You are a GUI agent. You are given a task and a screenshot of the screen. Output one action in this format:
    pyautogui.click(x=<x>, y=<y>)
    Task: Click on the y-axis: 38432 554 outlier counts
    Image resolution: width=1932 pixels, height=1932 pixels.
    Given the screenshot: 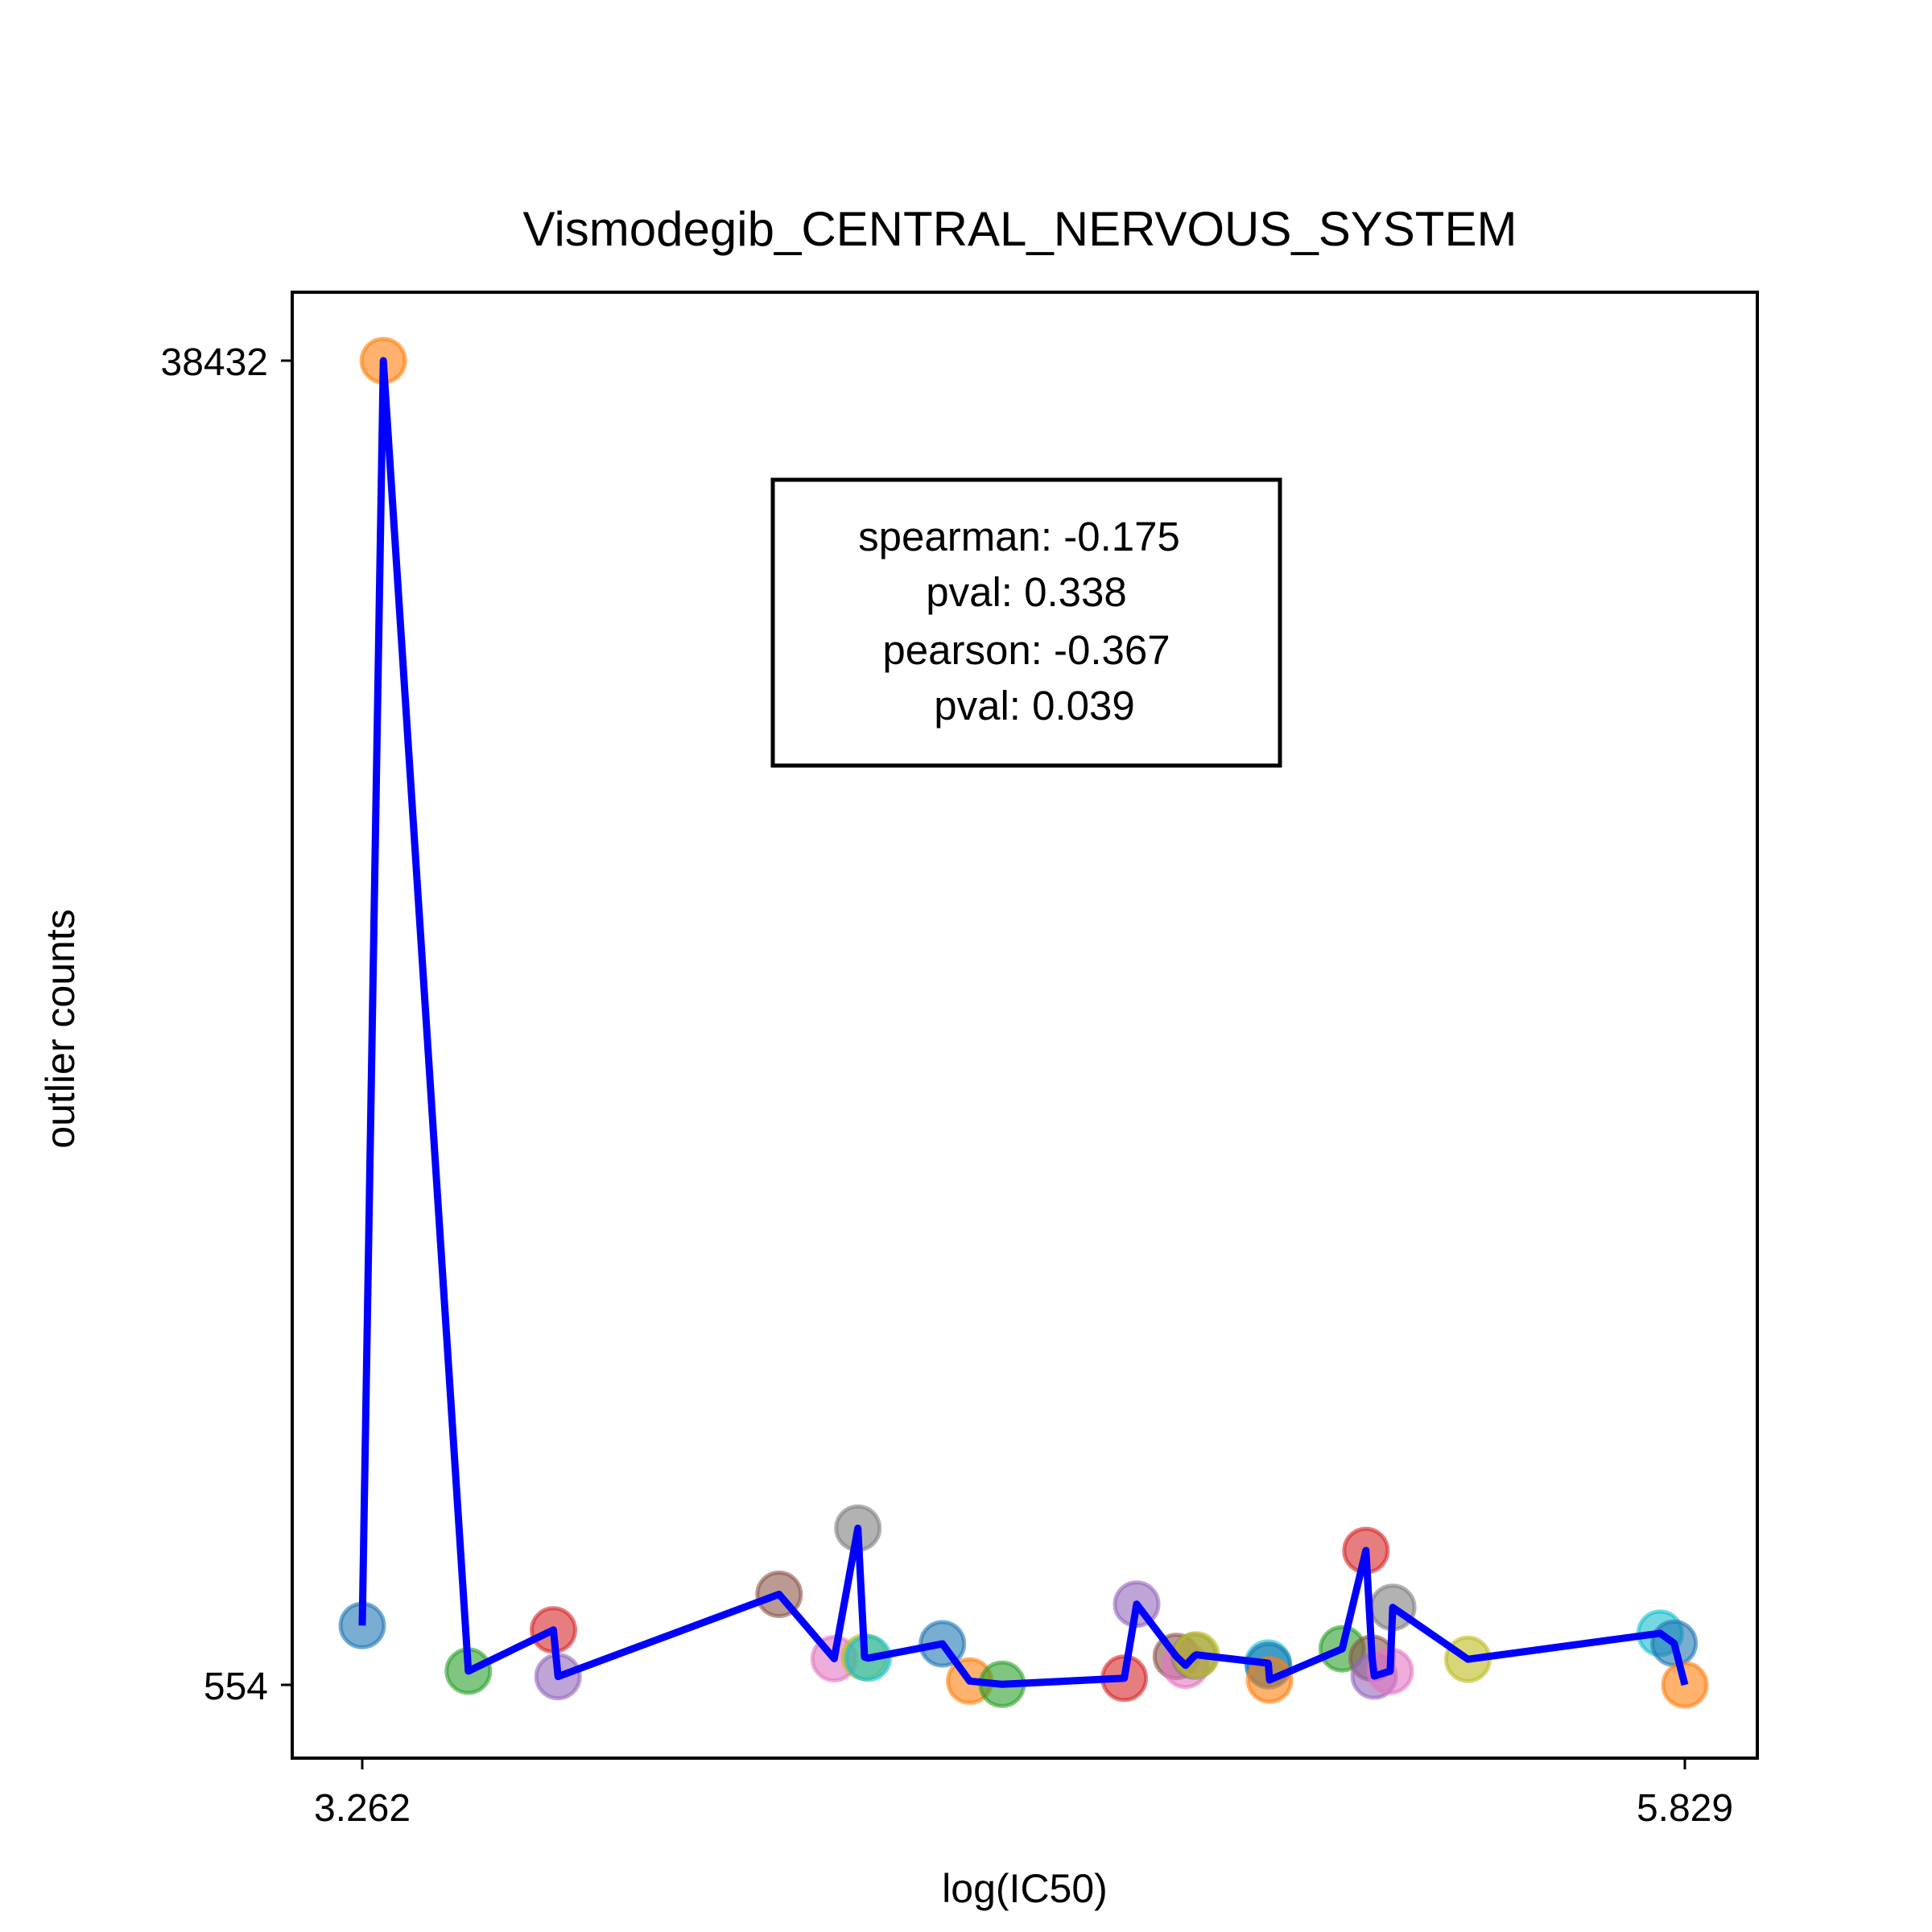 What is the action you would take?
    pyautogui.click(x=165, y=1024)
    